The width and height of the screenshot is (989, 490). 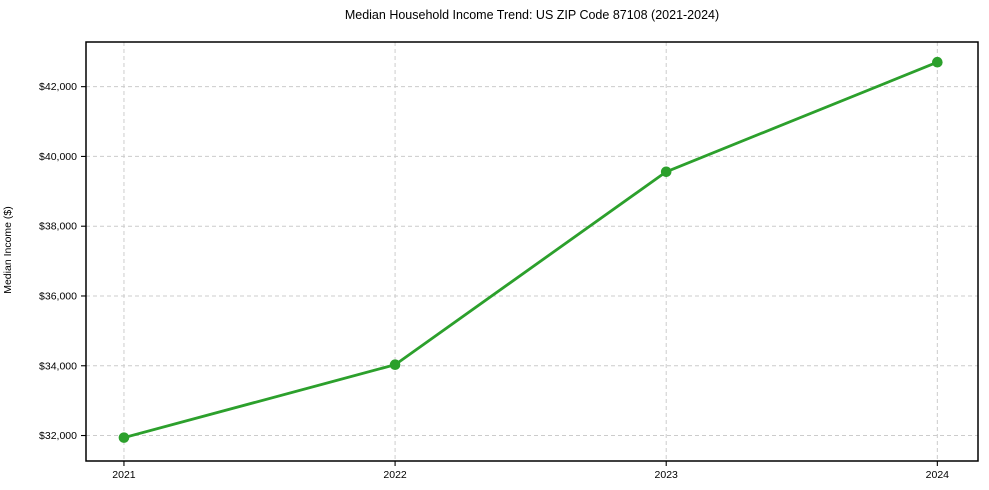 What do you see at coordinates (937, 62) in the screenshot?
I see `data-point-2024` at bounding box center [937, 62].